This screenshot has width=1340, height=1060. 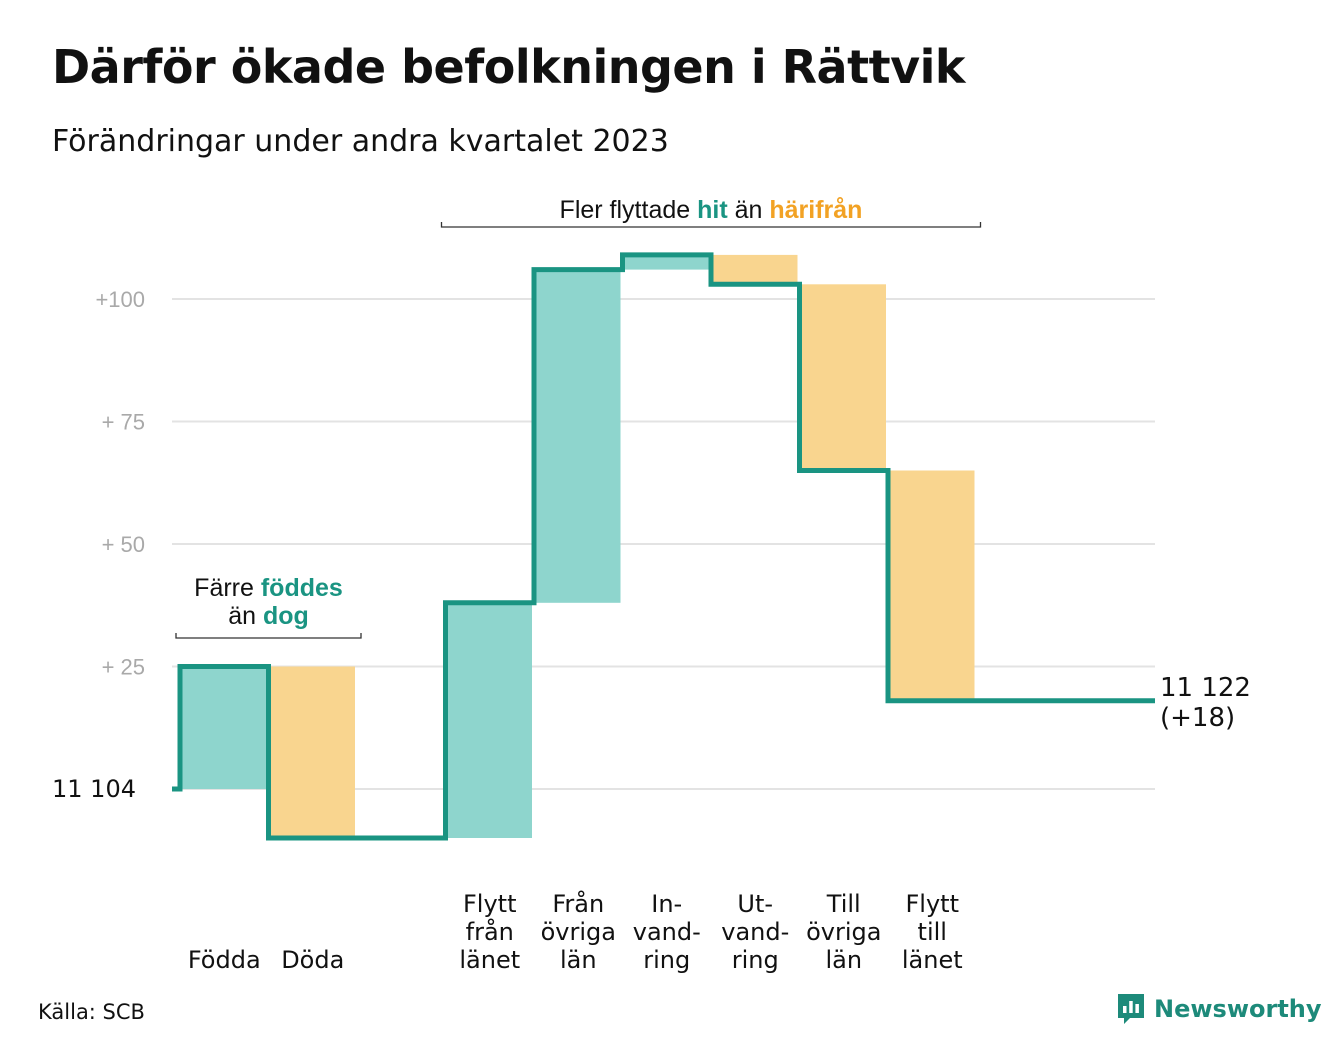 I want to click on annotation-segment: föddes, so click(x=302, y=588).